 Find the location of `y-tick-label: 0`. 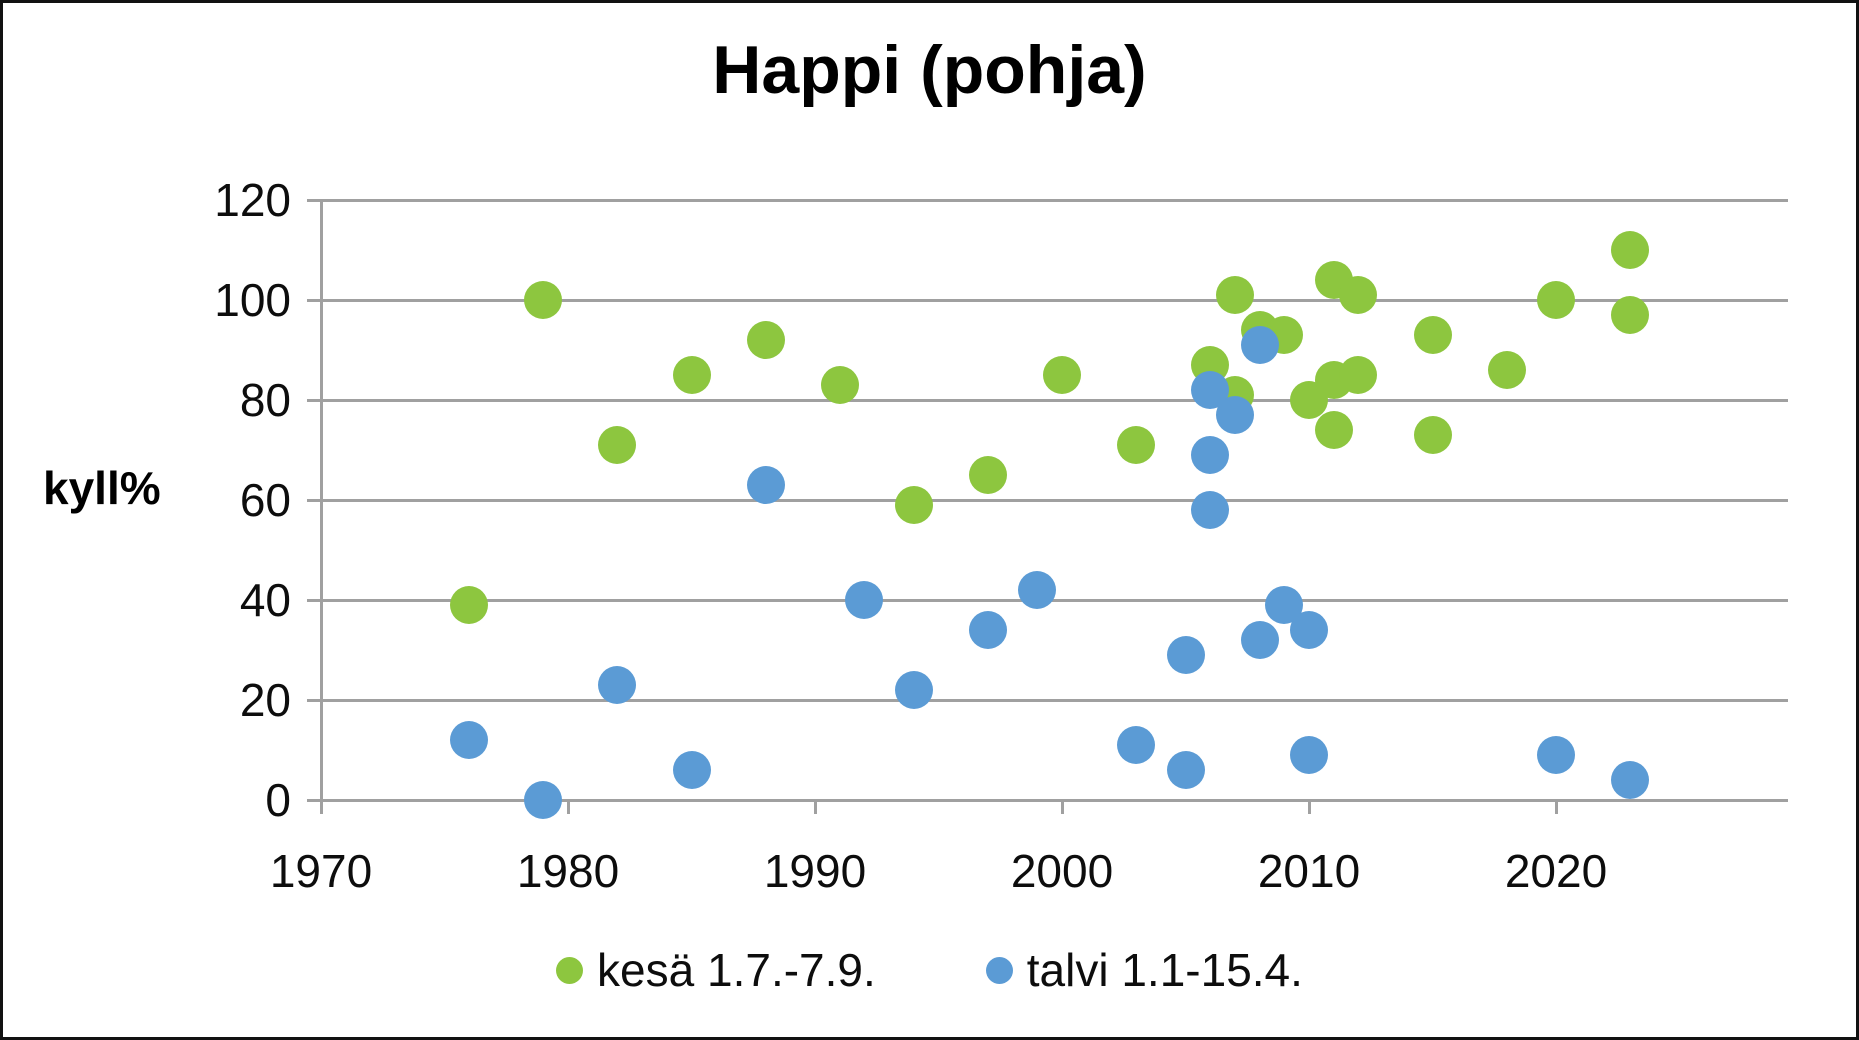

y-tick-label: 0 is located at coordinates (278, 800).